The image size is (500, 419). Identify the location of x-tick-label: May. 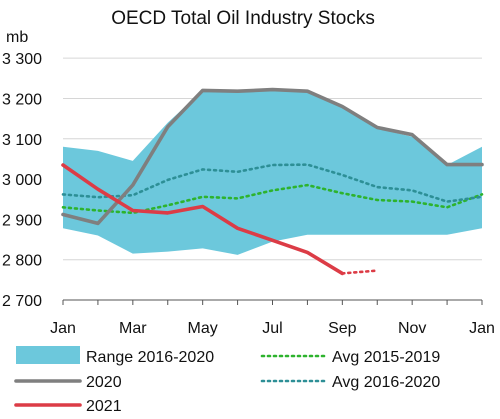
(203, 328).